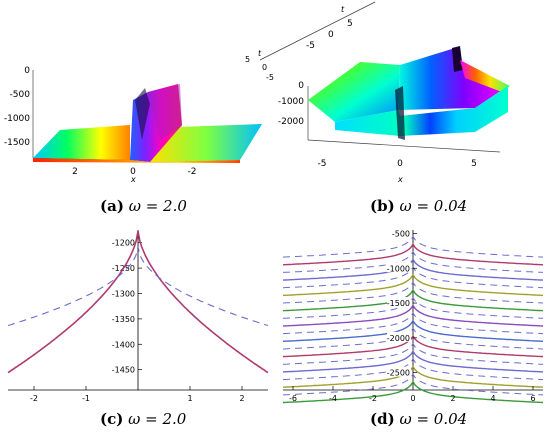 This screenshot has width=550, height=433. I want to click on surface-b-left, so click(354, 92).